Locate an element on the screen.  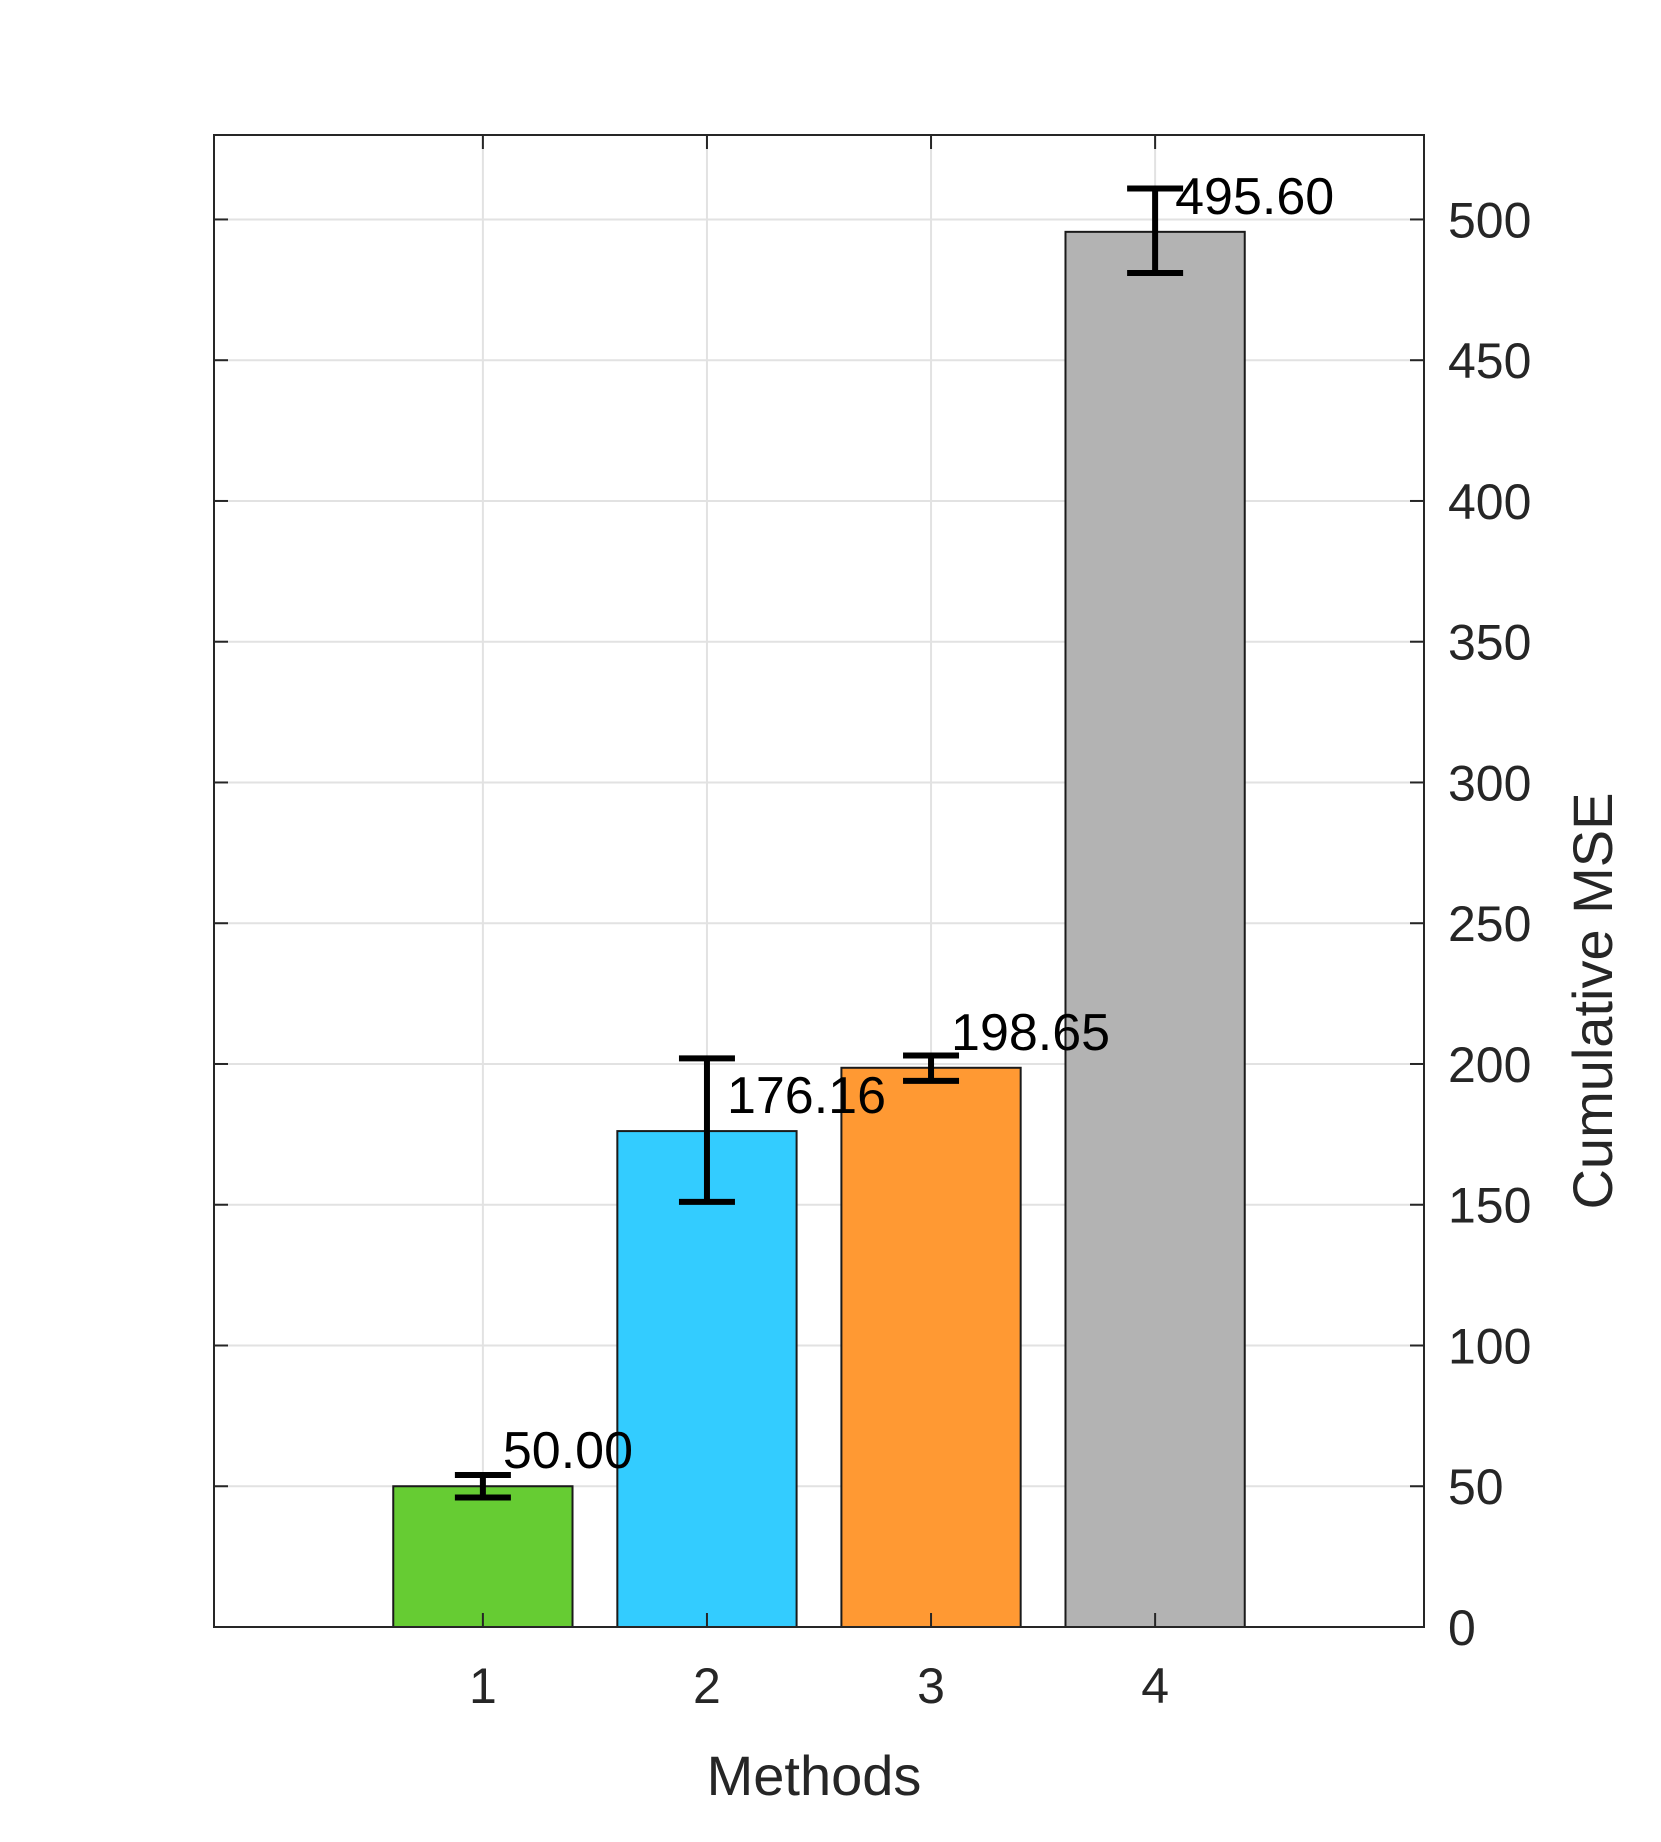
y-tick-label: 150 is located at coordinates (1489, 1206).